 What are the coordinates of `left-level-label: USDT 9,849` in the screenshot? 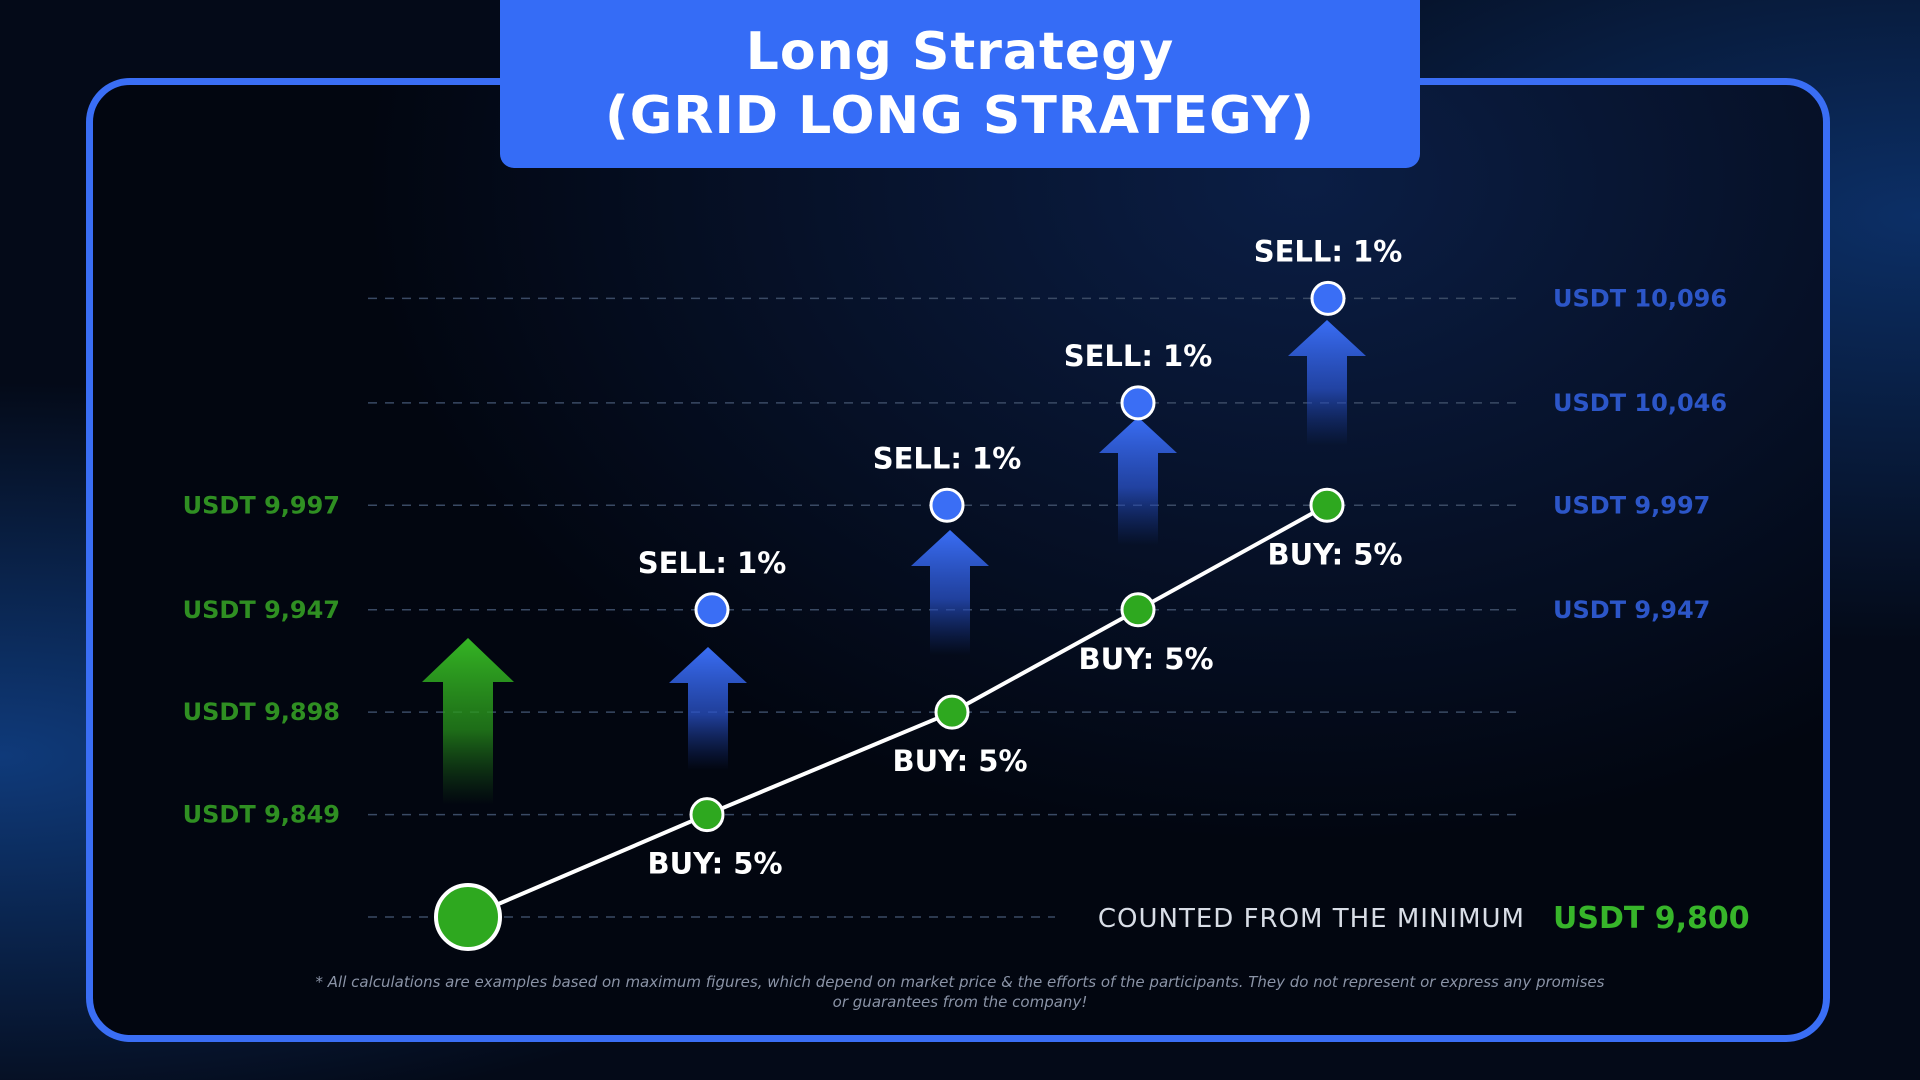 It's located at (261, 815).